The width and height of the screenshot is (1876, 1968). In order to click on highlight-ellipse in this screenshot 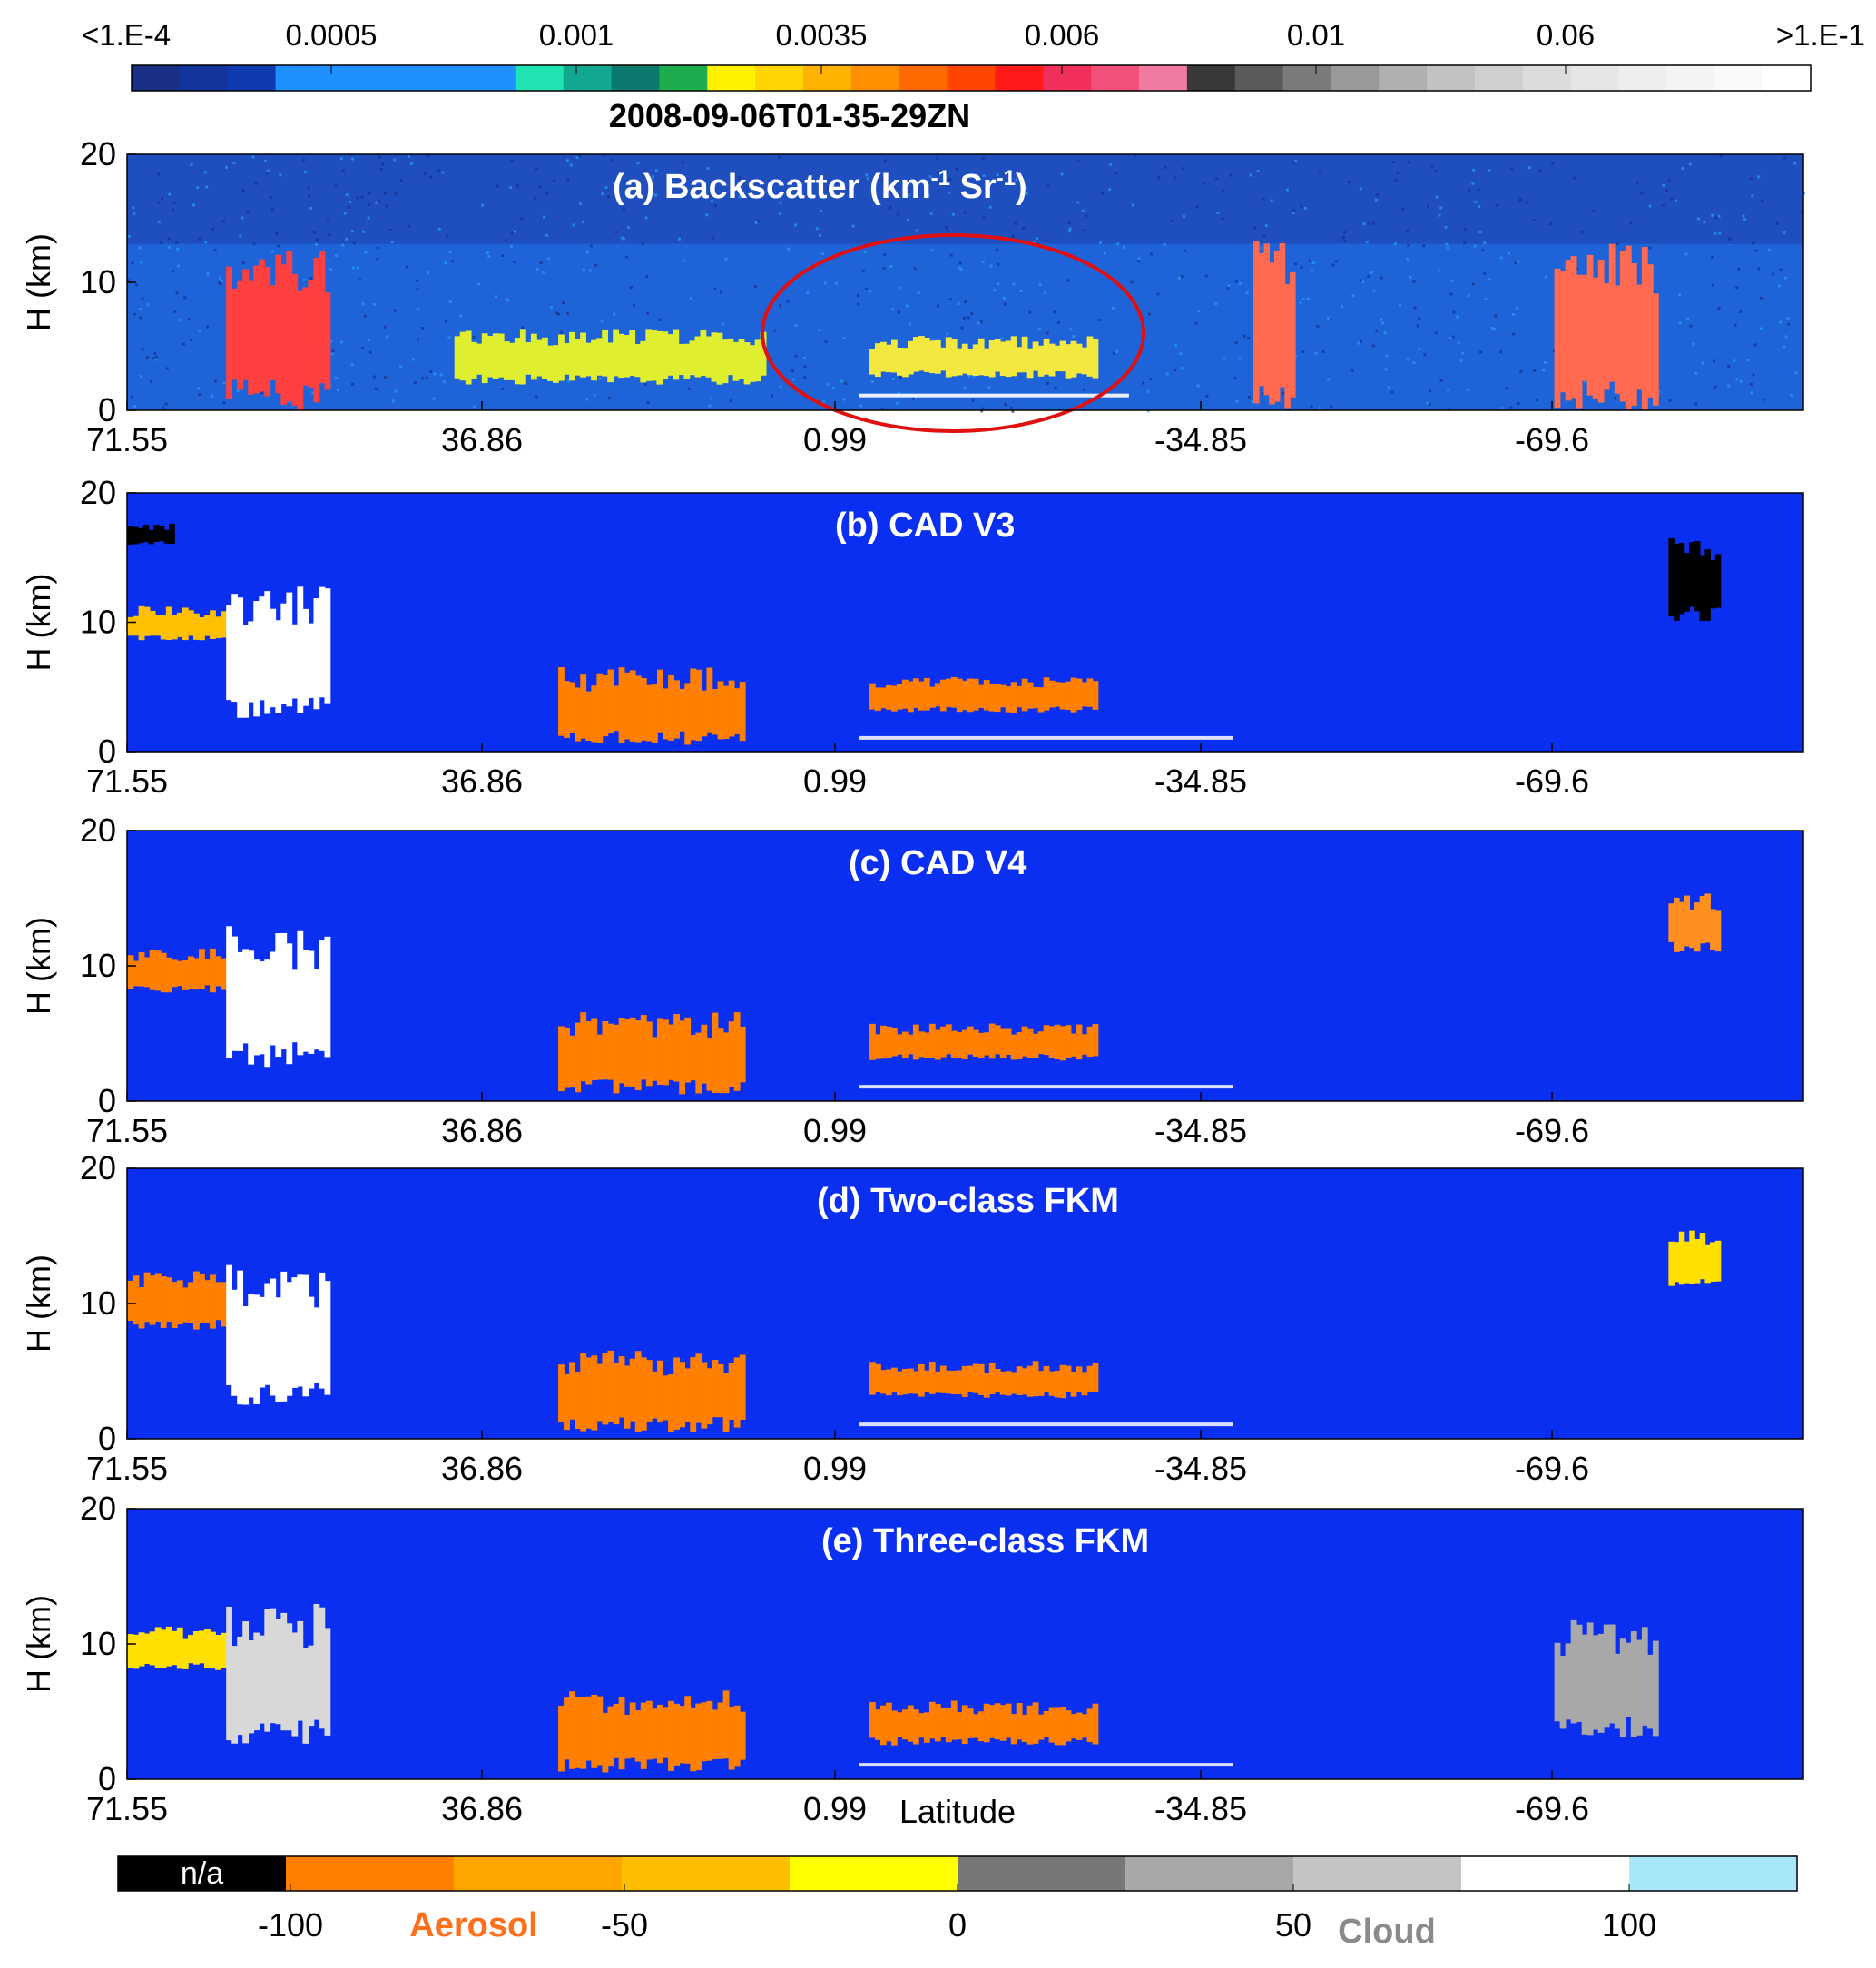, I will do `click(953, 333)`.